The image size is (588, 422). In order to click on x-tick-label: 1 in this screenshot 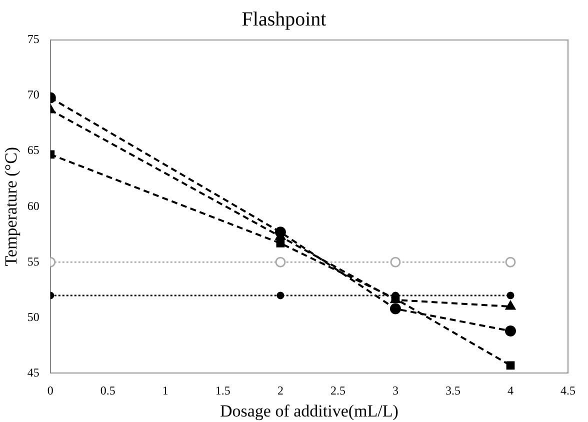, I will do `click(165, 391)`.